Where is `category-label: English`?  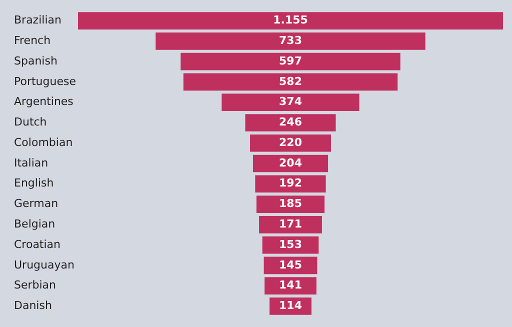 category-label: English is located at coordinates (34, 183).